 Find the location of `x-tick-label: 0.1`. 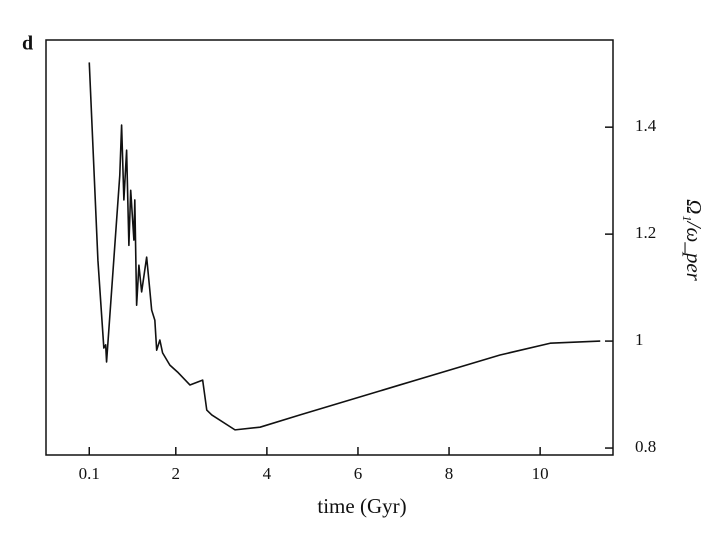

x-tick-label: 0.1 is located at coordinates (89, 473).